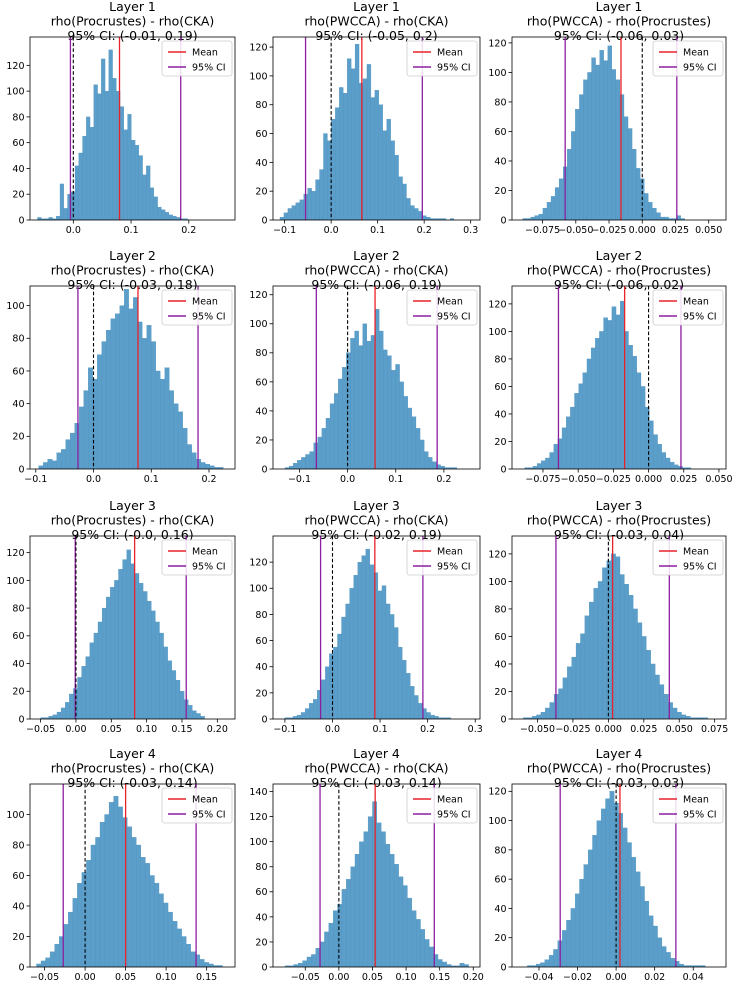  I want to click on x-tick-label: −0.05, so click(44, 977).